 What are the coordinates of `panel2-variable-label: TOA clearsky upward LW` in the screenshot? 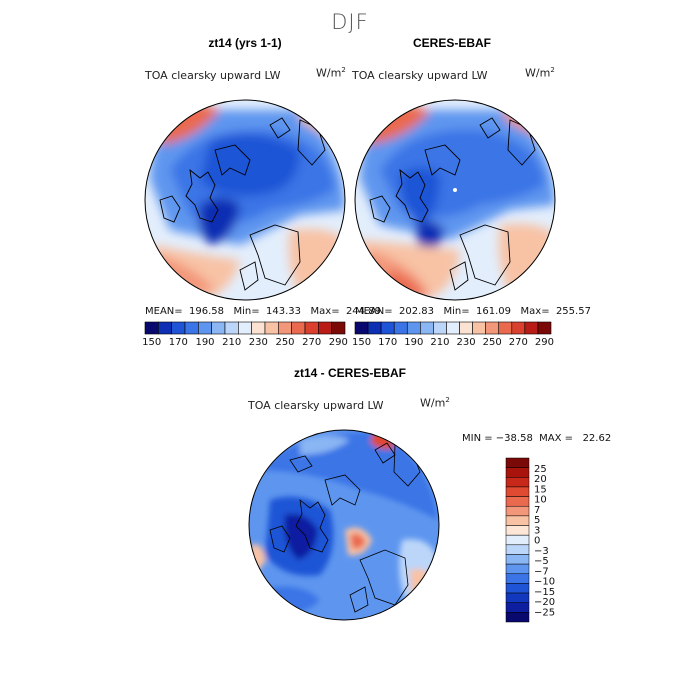 It's located at (420, 75).